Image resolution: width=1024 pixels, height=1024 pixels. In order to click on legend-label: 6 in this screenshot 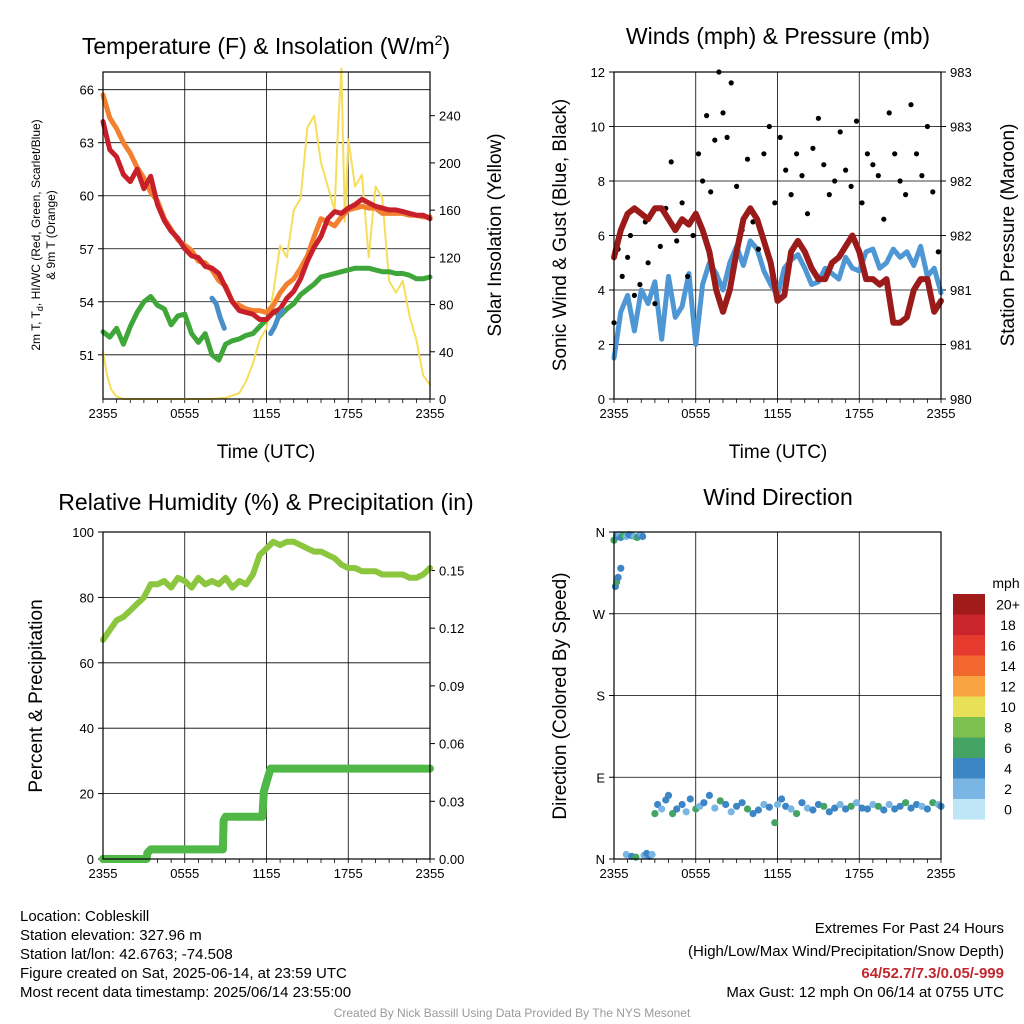, I will do `click(1008, 748)`.